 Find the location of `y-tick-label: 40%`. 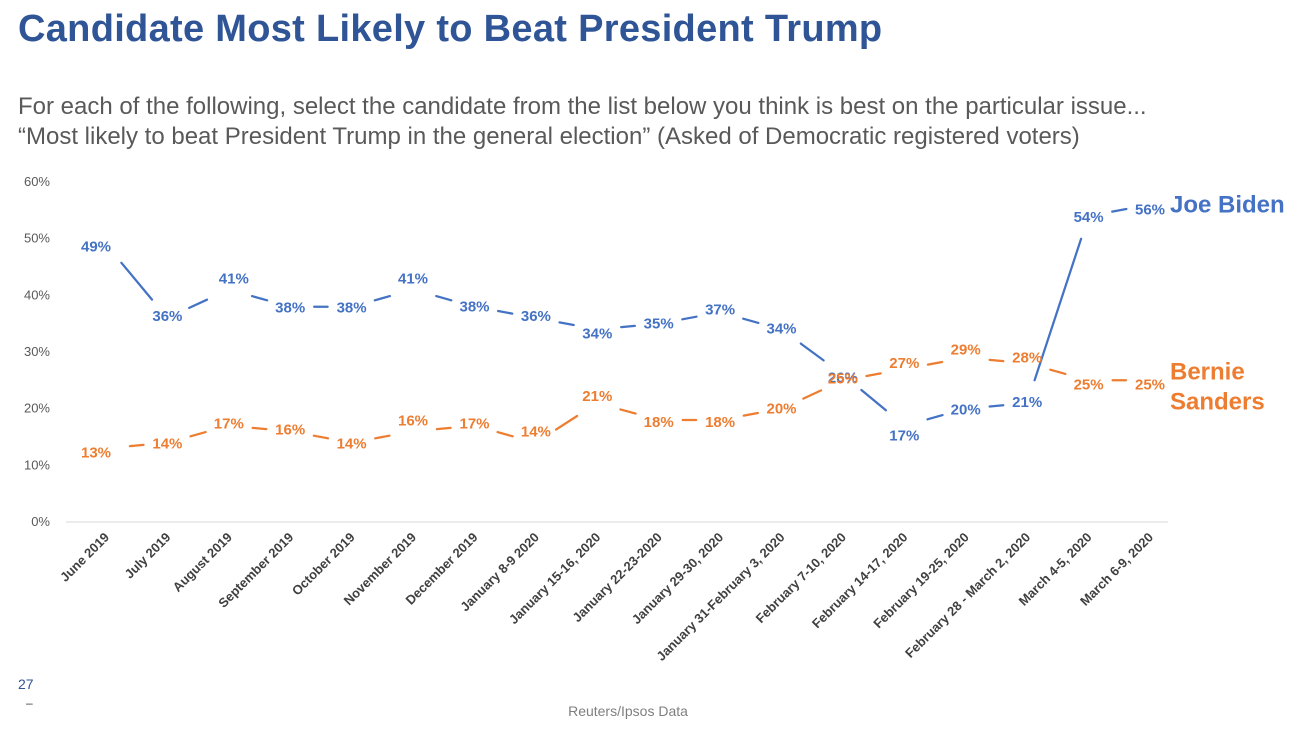

y-tick-label: 40% is located at coordinates (37, 294).